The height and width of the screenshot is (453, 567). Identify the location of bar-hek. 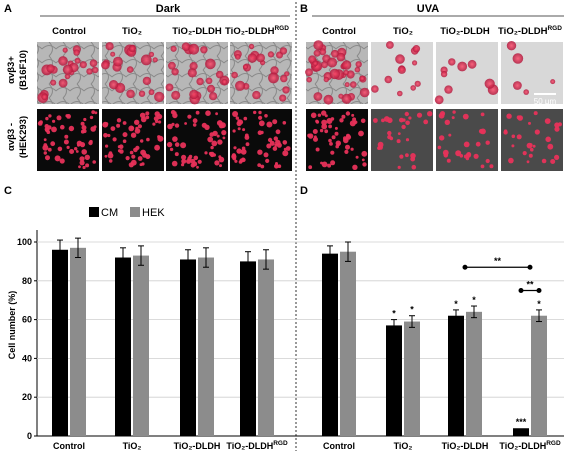
(539, 375).